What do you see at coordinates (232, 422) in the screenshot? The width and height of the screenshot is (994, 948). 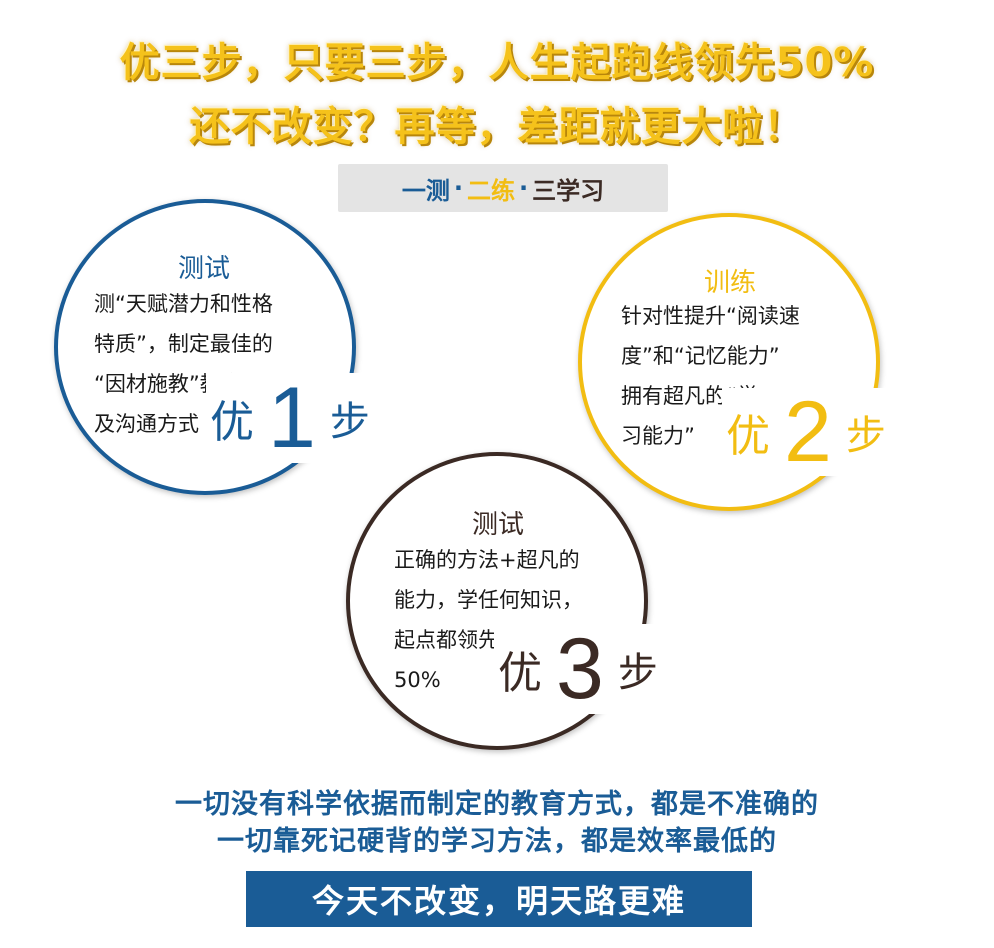 I see `step-1-prefix: 优` at bounding box center [232, 422].